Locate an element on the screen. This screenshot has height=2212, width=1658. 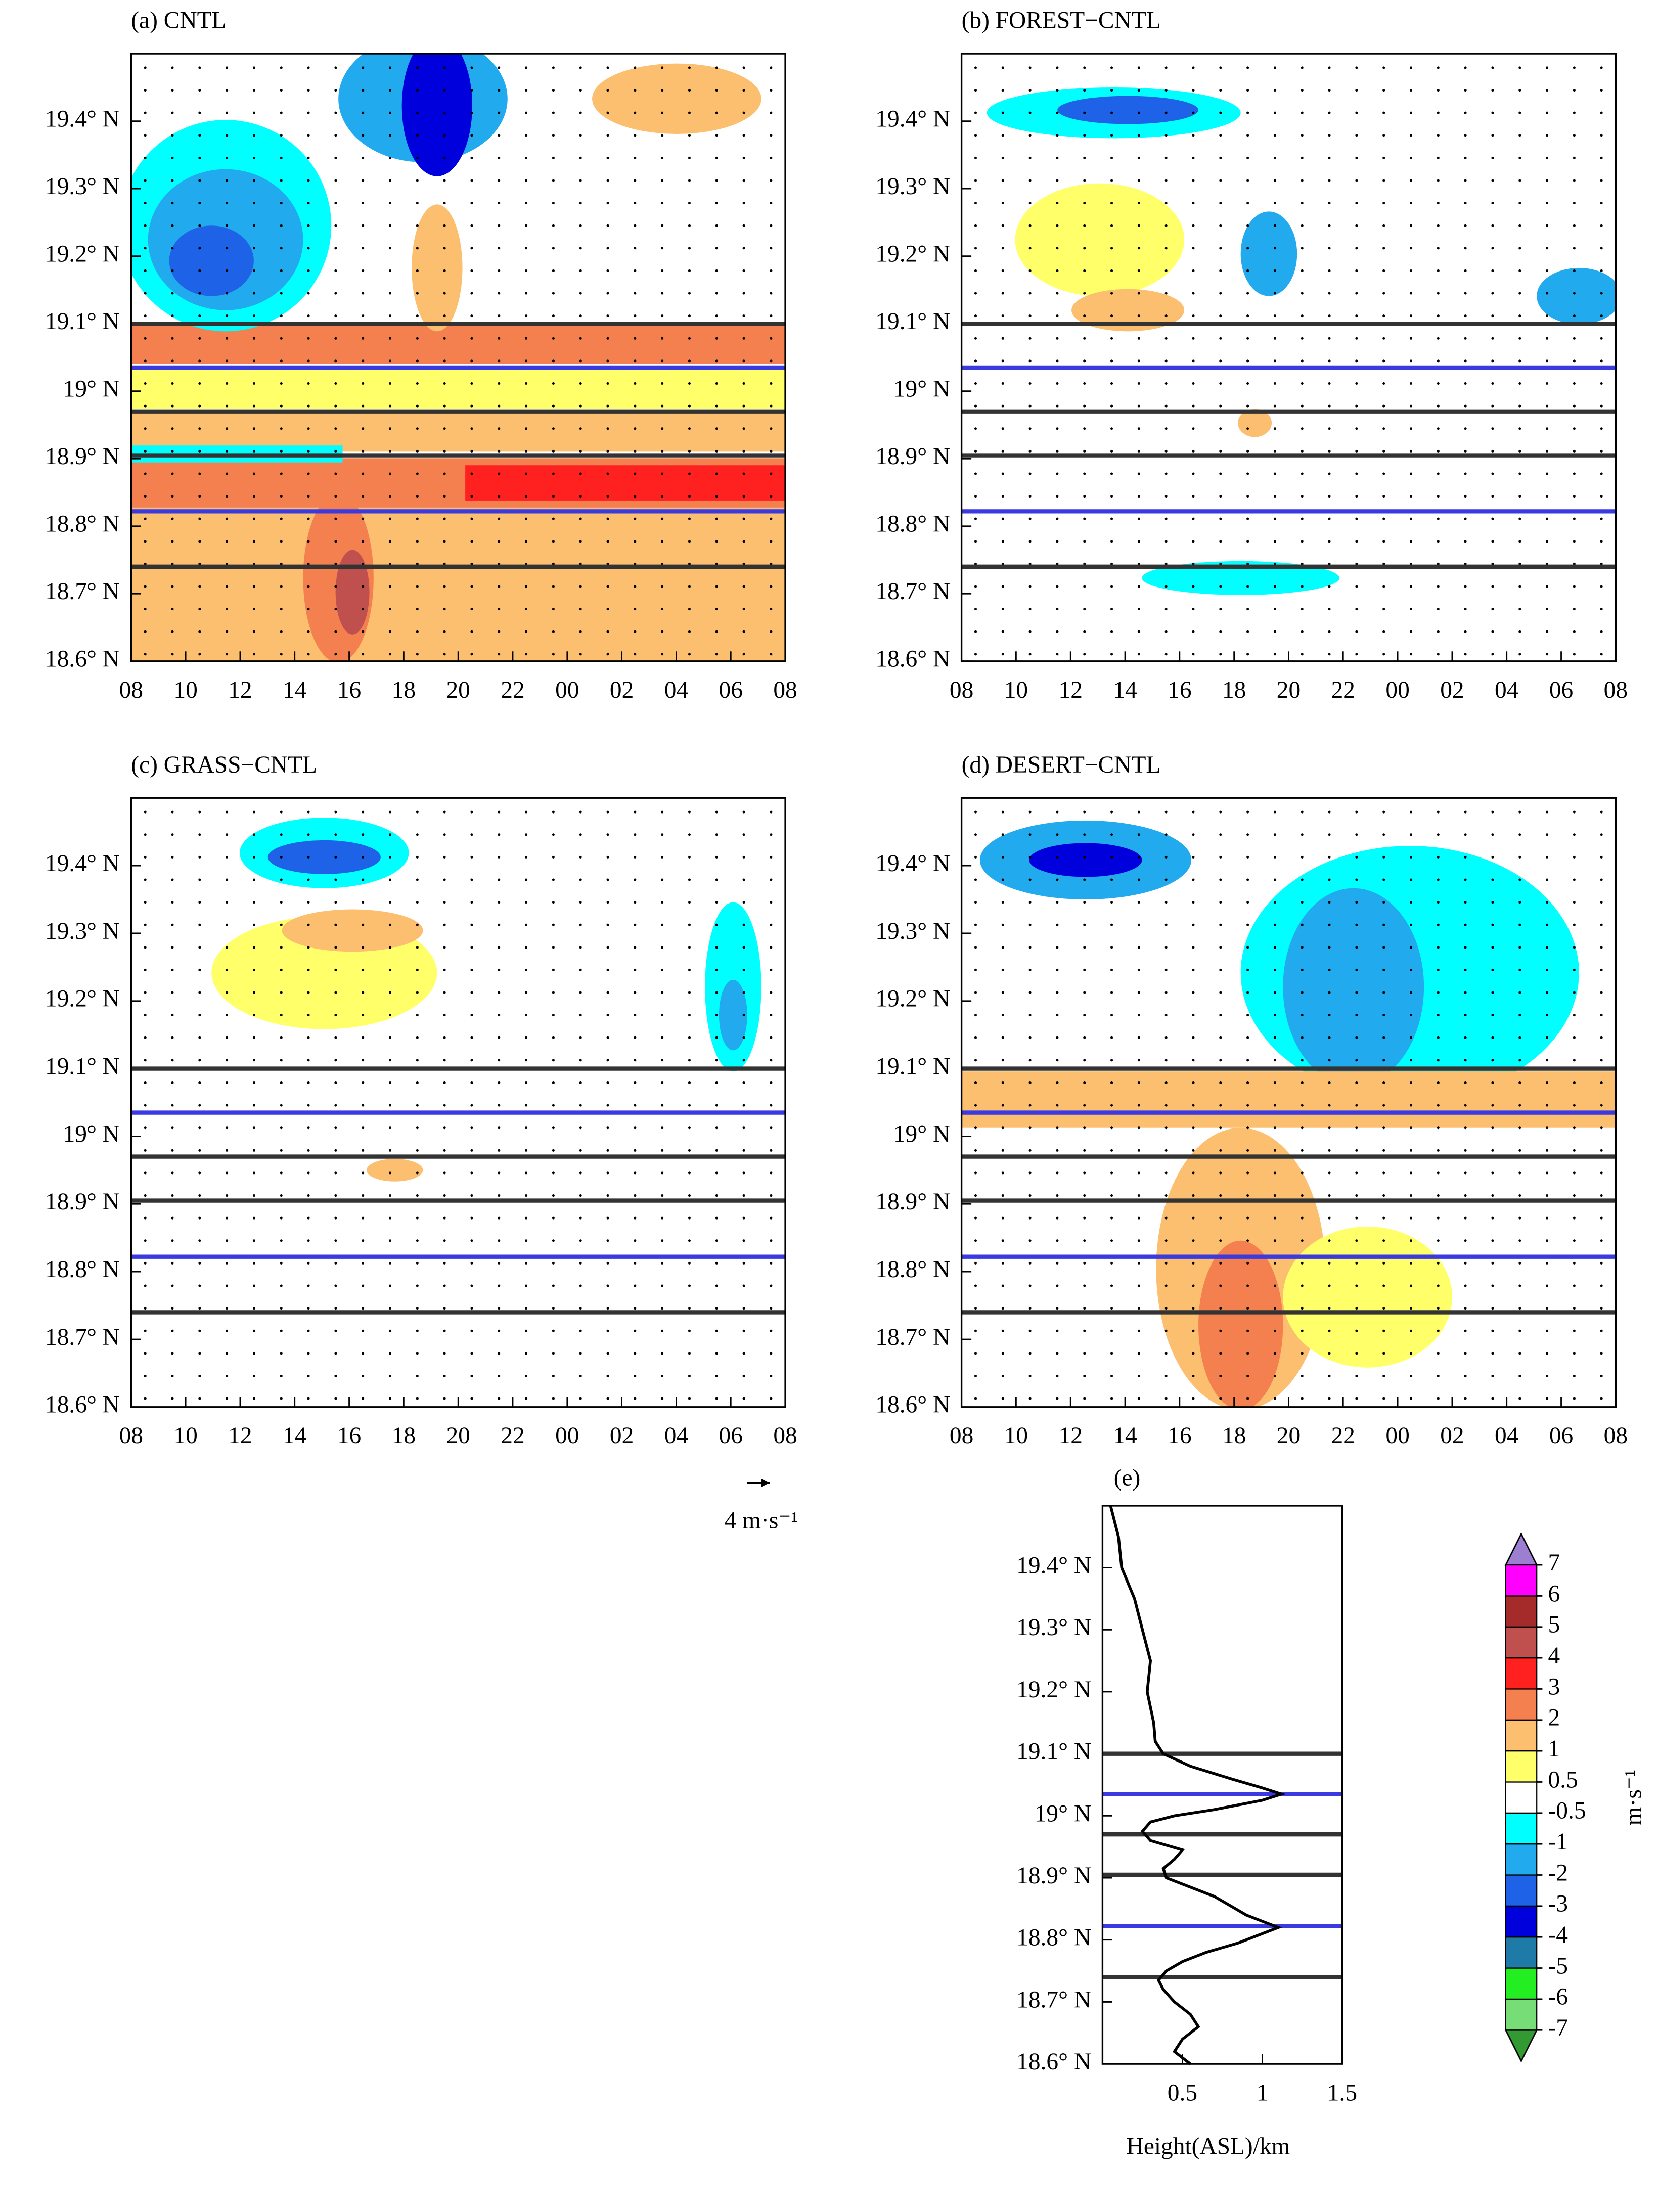
x-tick-label: 08 is located at coordinates (1616, 1436).